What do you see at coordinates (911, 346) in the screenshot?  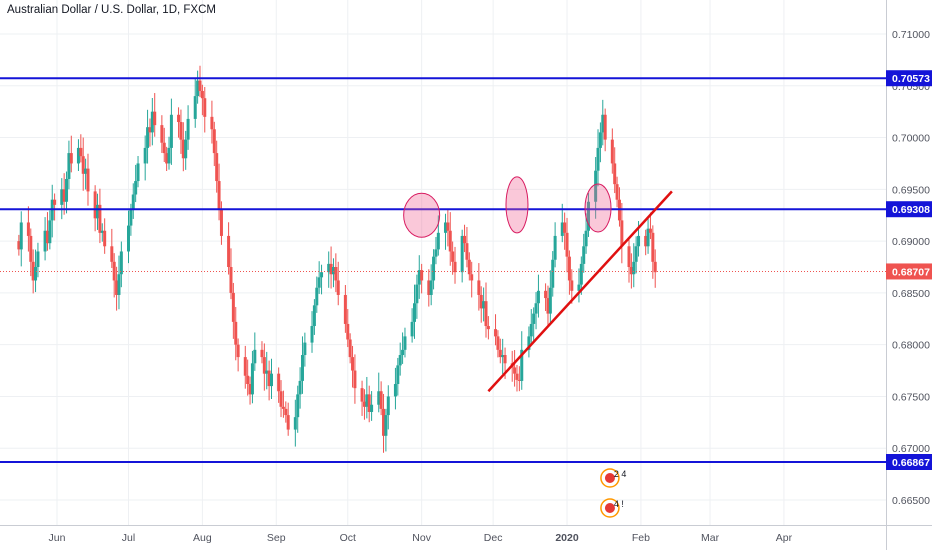 I see `y-tick-label: 0.68000` at bounding box center [911, 346].